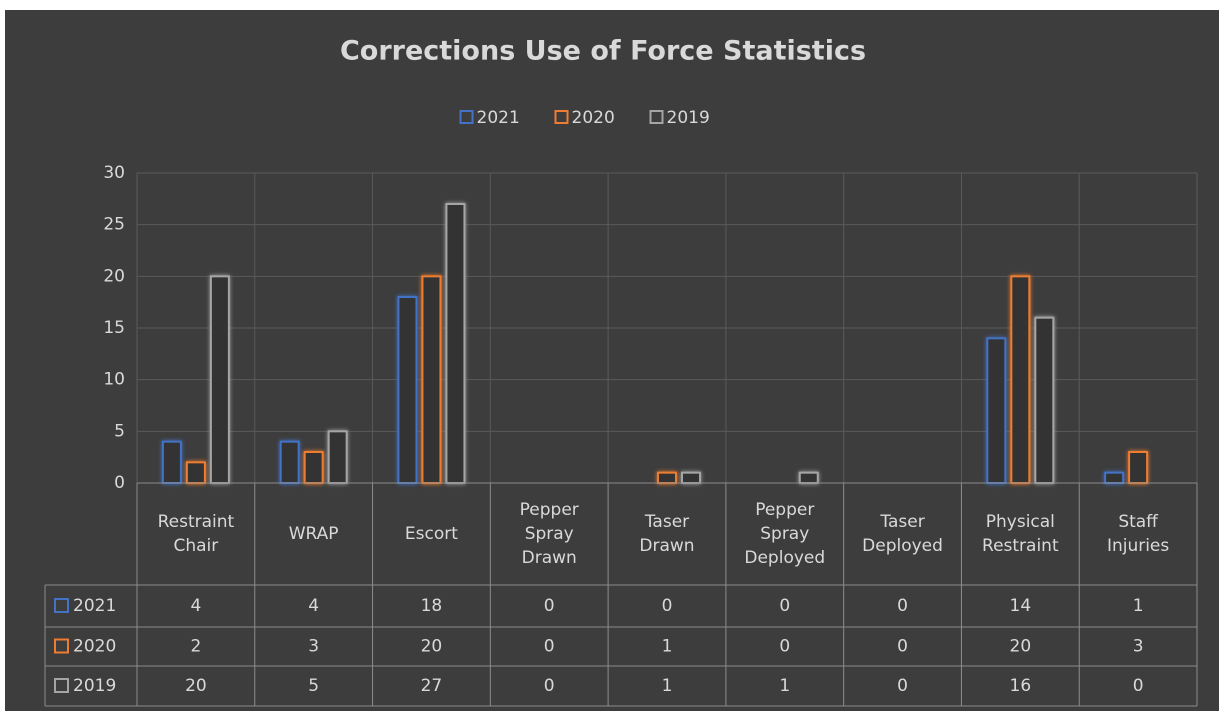 This screenshot has width=1219, height=711. Describe the element at coordinates (431, 534) in the screenshot. I see `x-tick-label: Escort` at that location.